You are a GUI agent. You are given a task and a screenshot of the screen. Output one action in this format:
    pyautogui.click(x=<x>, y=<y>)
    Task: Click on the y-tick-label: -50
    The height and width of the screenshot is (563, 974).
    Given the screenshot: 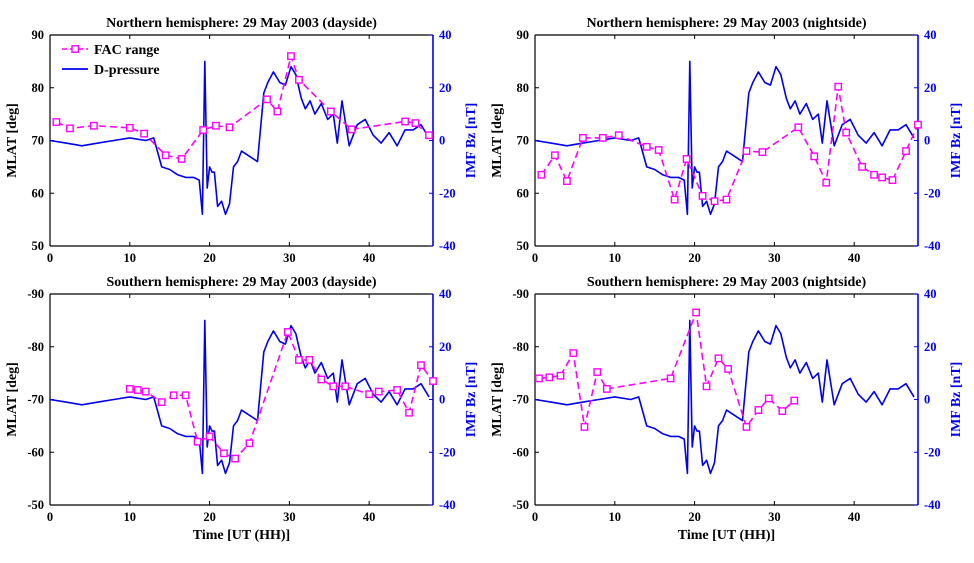 What is the action you would take?
    pyautogui.click(x=35, y=505)
    